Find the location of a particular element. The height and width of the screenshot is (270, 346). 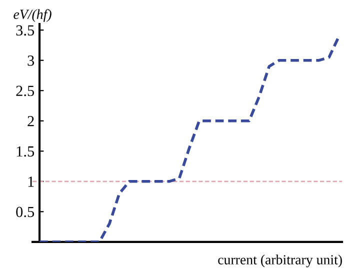

y-tick-label: 2 is located at coordinates (31, 121).